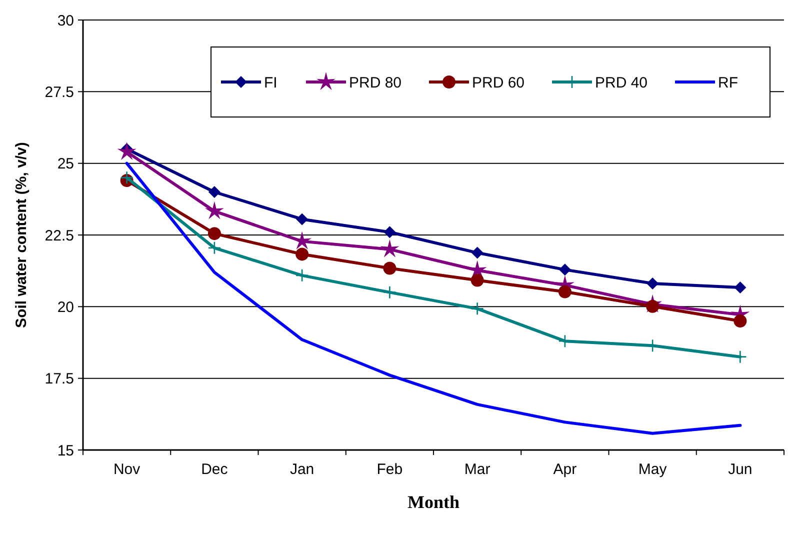 The width and height of the screenshot is (804, 533). I want to click on y-tick-label: 15, so click(65, 451).